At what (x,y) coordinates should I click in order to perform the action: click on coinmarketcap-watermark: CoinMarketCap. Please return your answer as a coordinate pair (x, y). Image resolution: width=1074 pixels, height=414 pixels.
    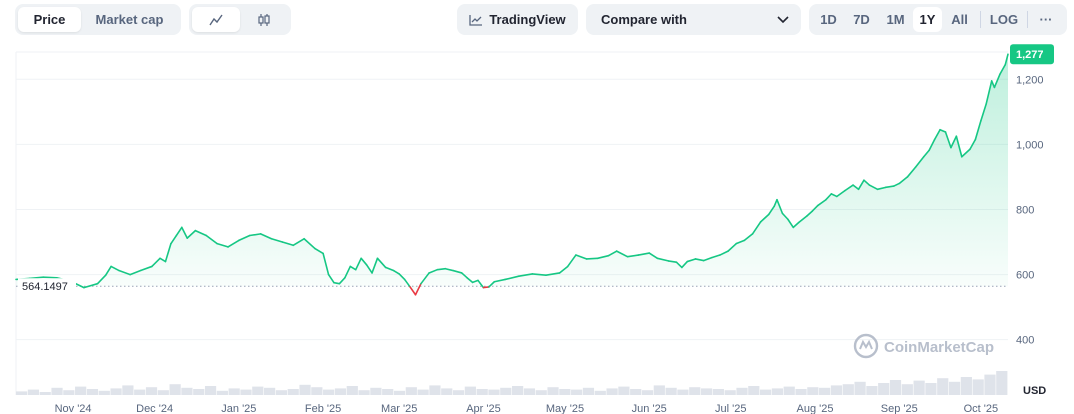
    Looking at the image, I should click on (923, 346).